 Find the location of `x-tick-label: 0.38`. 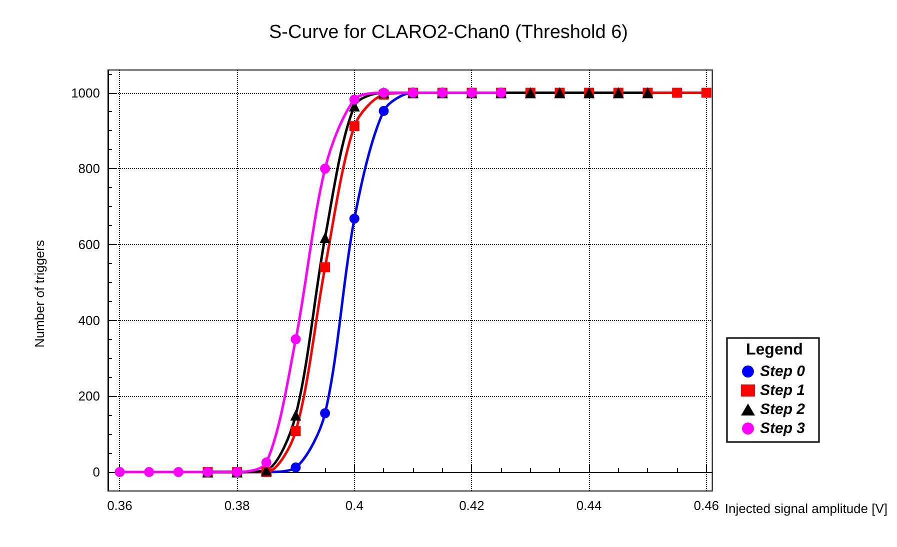

x-tick-label: 0.38 is located at coordinates (237, 505).